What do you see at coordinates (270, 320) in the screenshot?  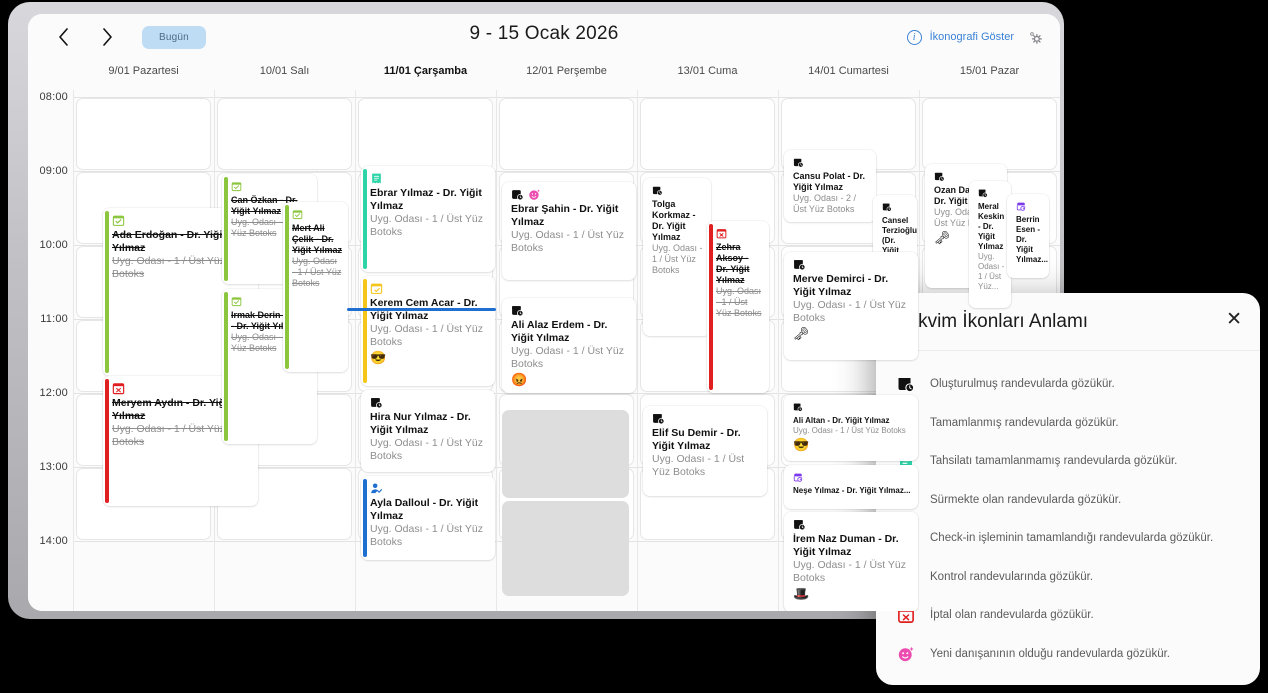 I see `appointment-title: Irmak Derin Aksoy - Dr. Yiğit Yılmaz` at bounding box center [270, 320].